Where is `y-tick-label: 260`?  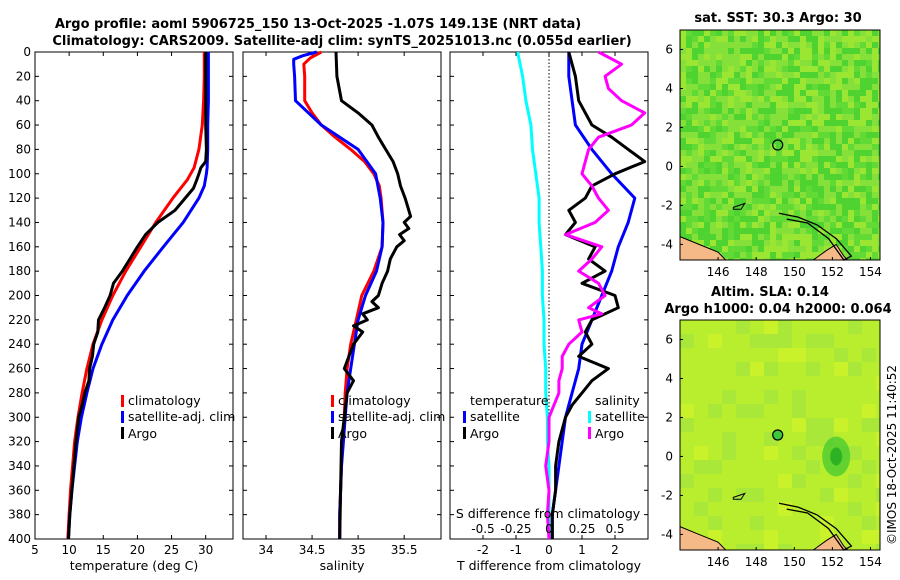 y-tick-label: 260 is located at coordinates (19, 369).